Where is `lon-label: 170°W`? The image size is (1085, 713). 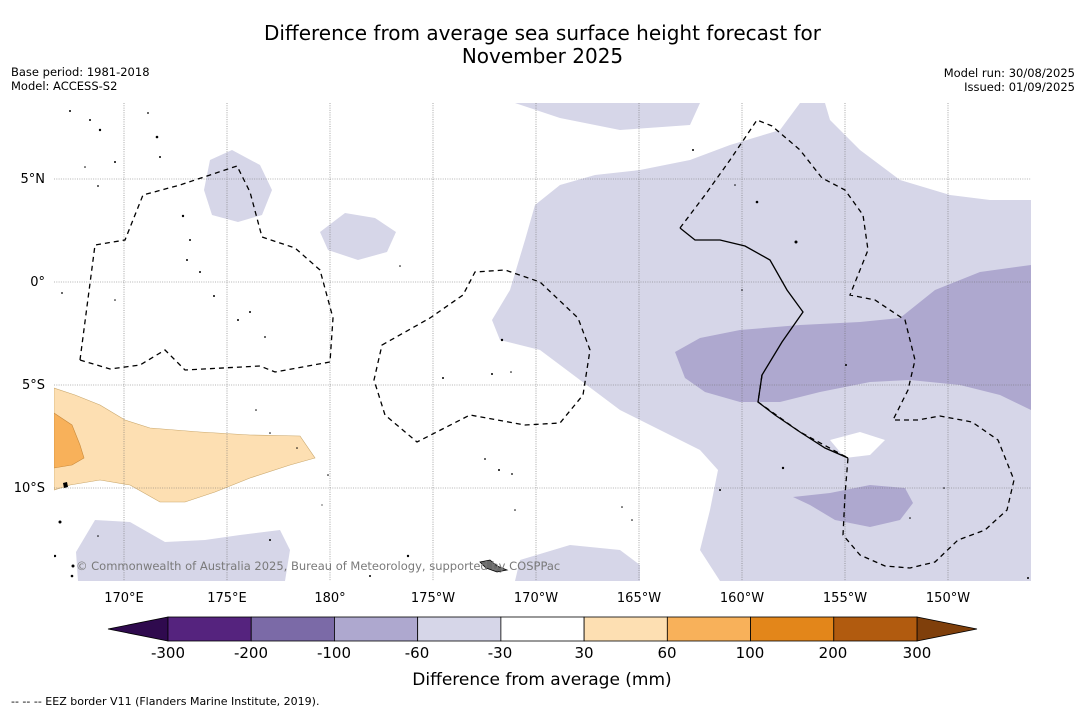
lon-label: 170°W is located at coordinates (536, 598).